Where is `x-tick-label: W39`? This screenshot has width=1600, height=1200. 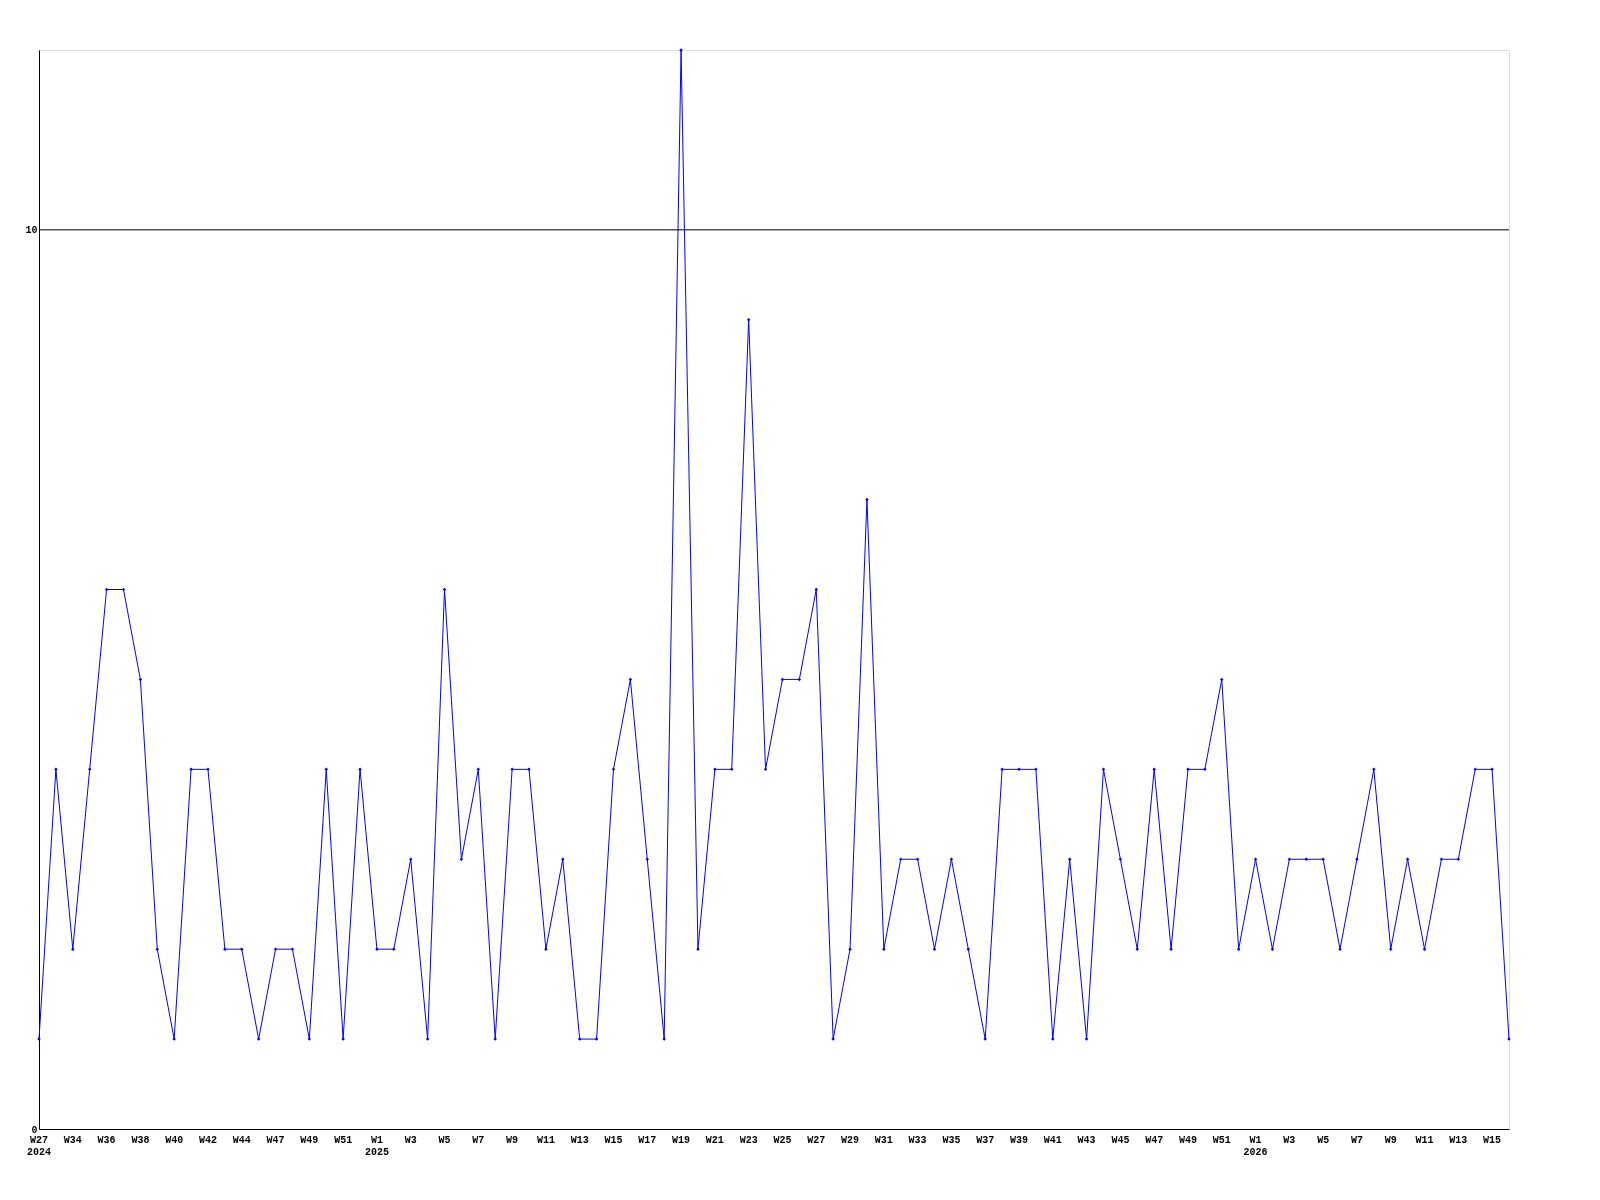 x-tick-label: W39 is located at coordinates (1019, 1140).